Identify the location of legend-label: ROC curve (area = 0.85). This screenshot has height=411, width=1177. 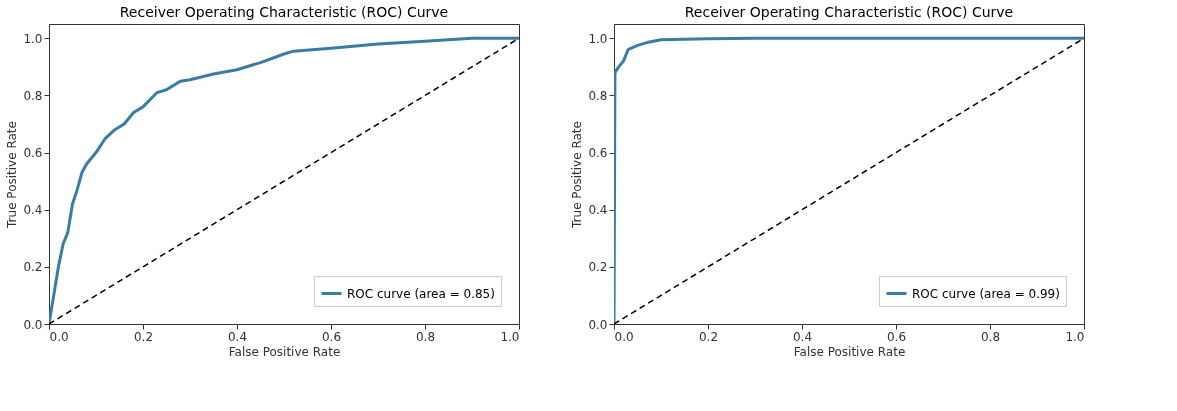
(421, 293).